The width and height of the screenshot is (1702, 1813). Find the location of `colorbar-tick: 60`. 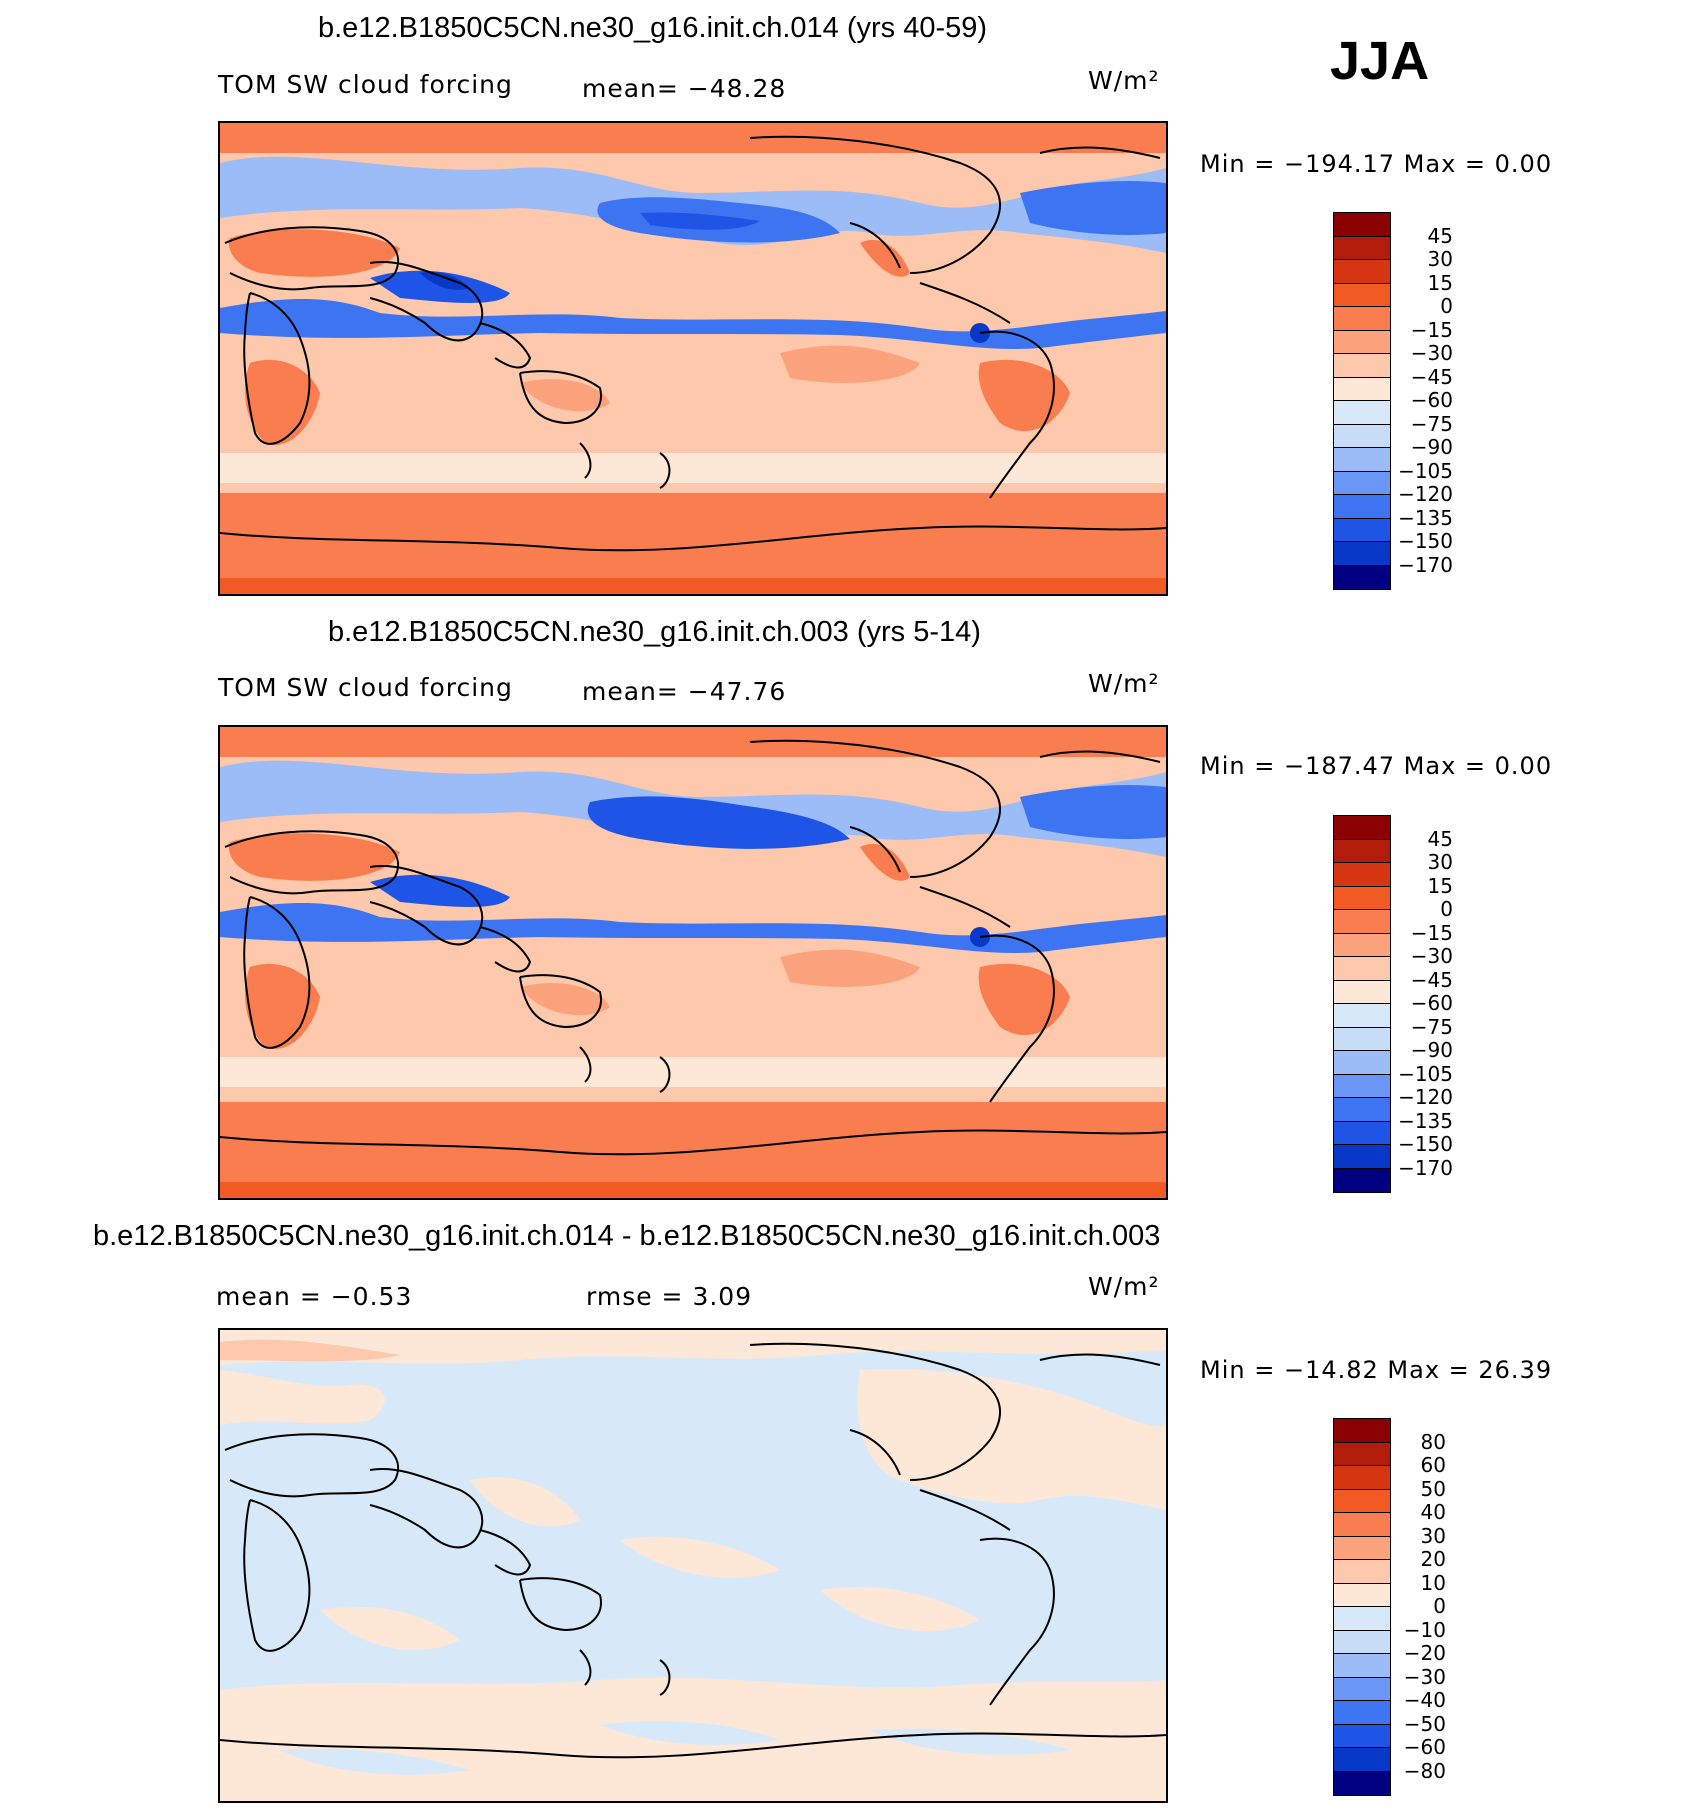

colorbar-tick: 60 is located at coordinates (1433, 1465).